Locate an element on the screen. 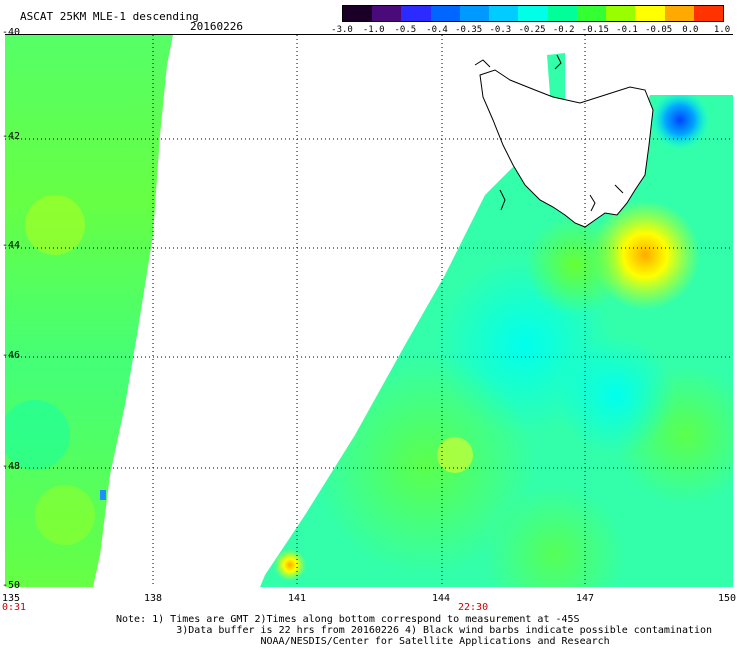  lat-label: -46 is located at coordinates (11, 355).